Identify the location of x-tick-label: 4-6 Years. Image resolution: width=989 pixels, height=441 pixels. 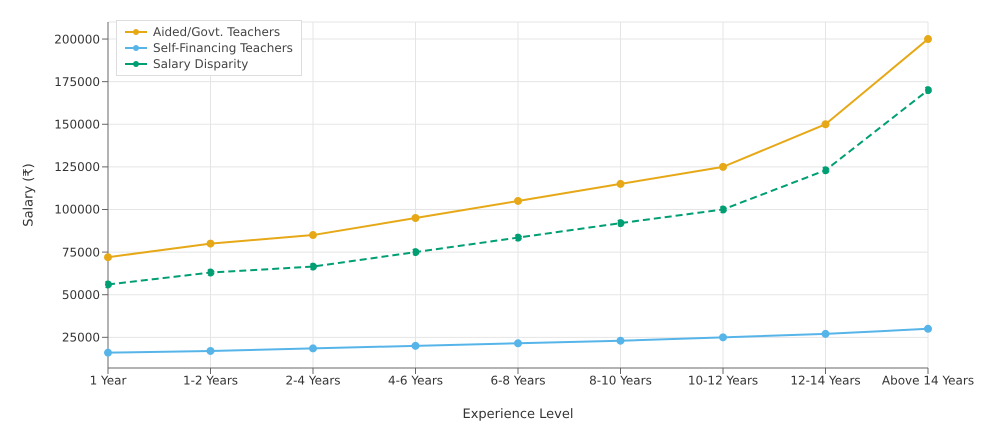
(416, 381).